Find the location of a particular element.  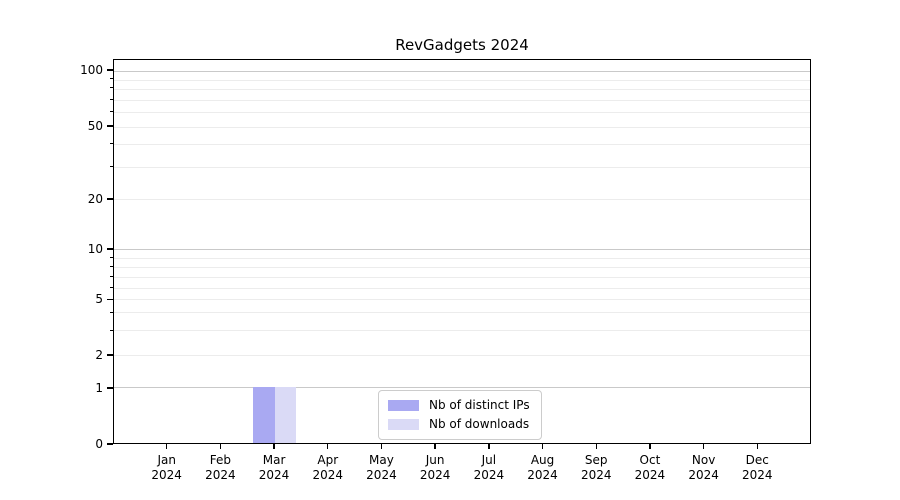

y-tick-label: 50 is located at coordinates (95, 125).